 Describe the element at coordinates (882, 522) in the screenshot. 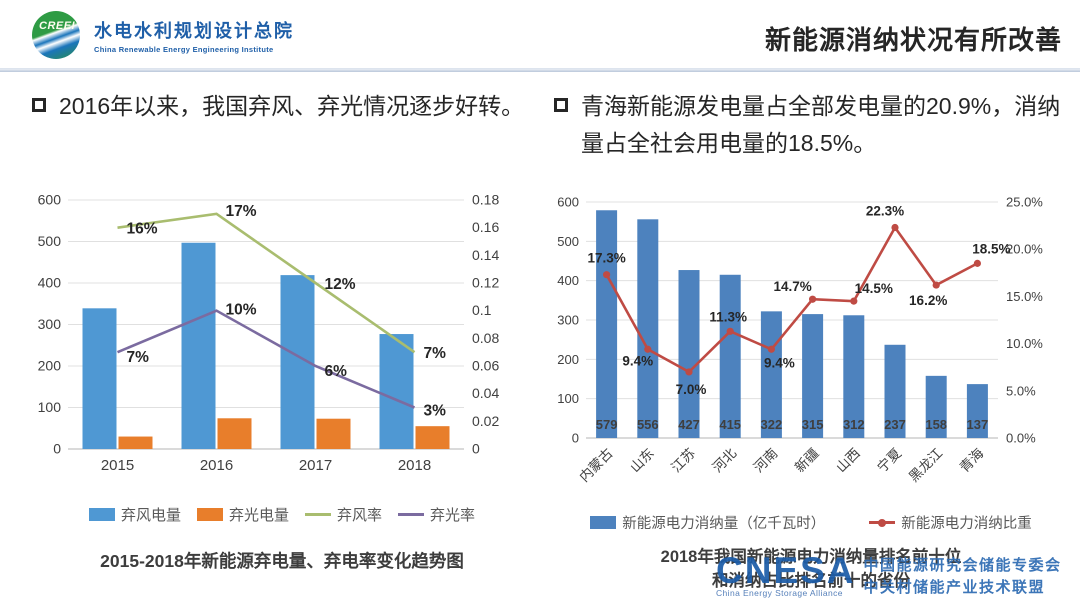

I see `legend-line-swatch-icon` at that location.